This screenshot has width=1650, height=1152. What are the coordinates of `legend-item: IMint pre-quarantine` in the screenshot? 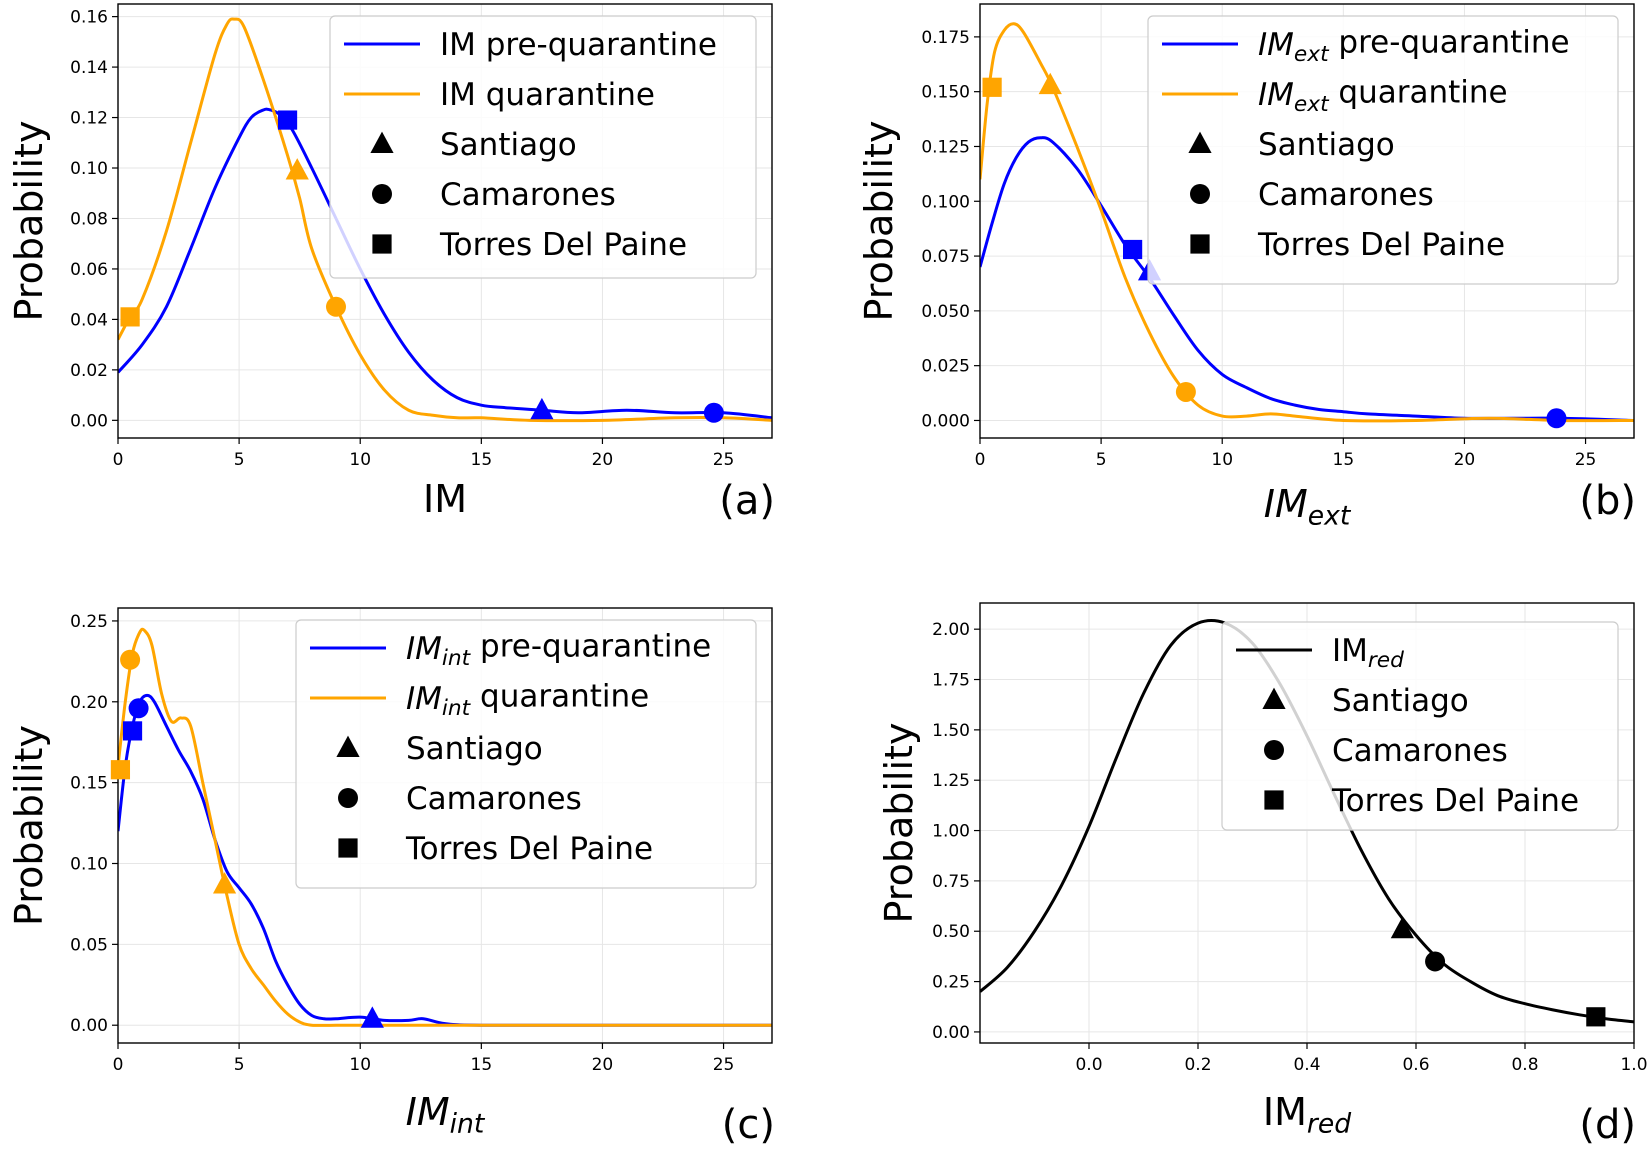 It's located at (510, 649).